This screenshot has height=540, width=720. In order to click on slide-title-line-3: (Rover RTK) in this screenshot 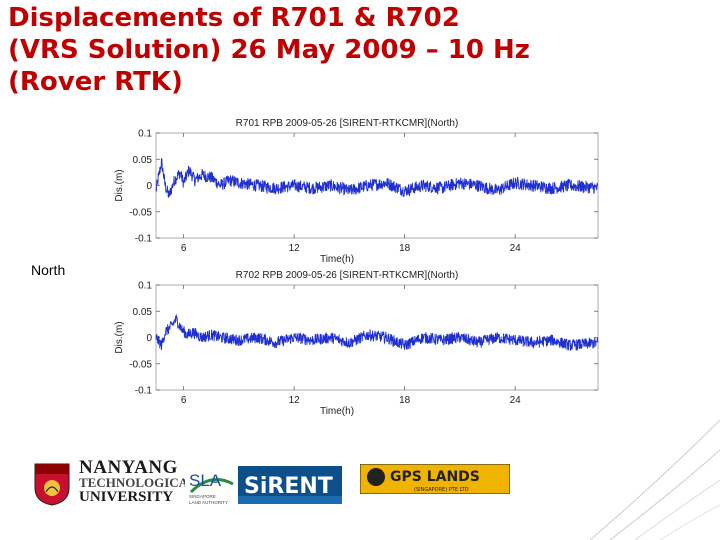, I will do `click(95, 82)`.